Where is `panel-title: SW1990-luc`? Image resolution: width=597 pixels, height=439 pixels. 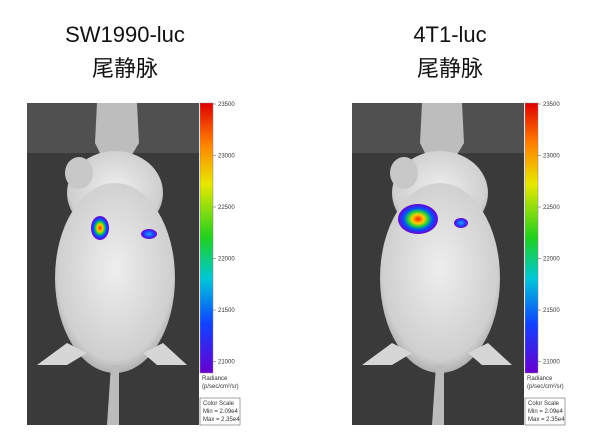
panel-title: SW1990-luc is located at coordinates (125, 34).